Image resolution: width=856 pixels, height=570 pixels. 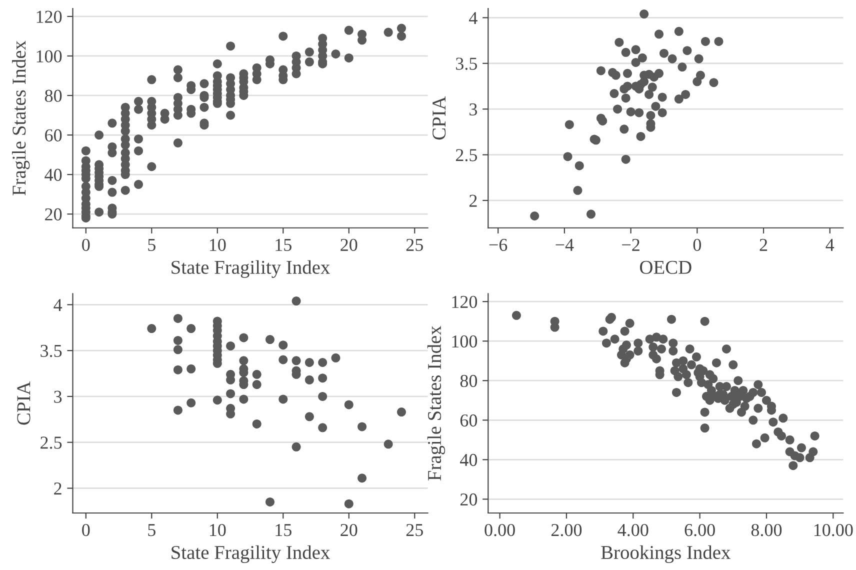 What do you see at coordinates (566, 530) in the screenshot?
I see `x-tick-label: 2.00` at bounding box center [566, 530].